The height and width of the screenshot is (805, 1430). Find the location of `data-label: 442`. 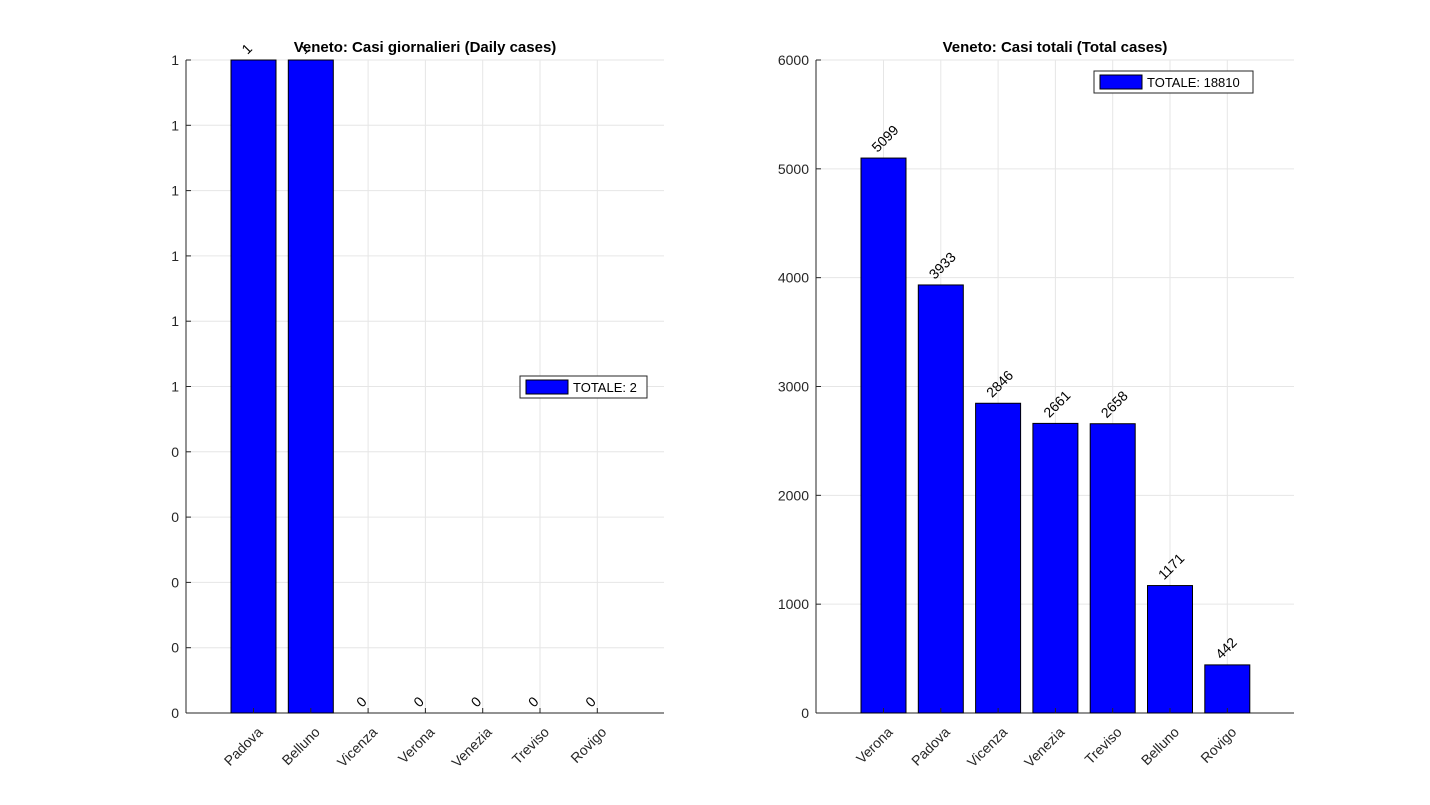

data-label: 442 is located at coordinates (1226, 648).